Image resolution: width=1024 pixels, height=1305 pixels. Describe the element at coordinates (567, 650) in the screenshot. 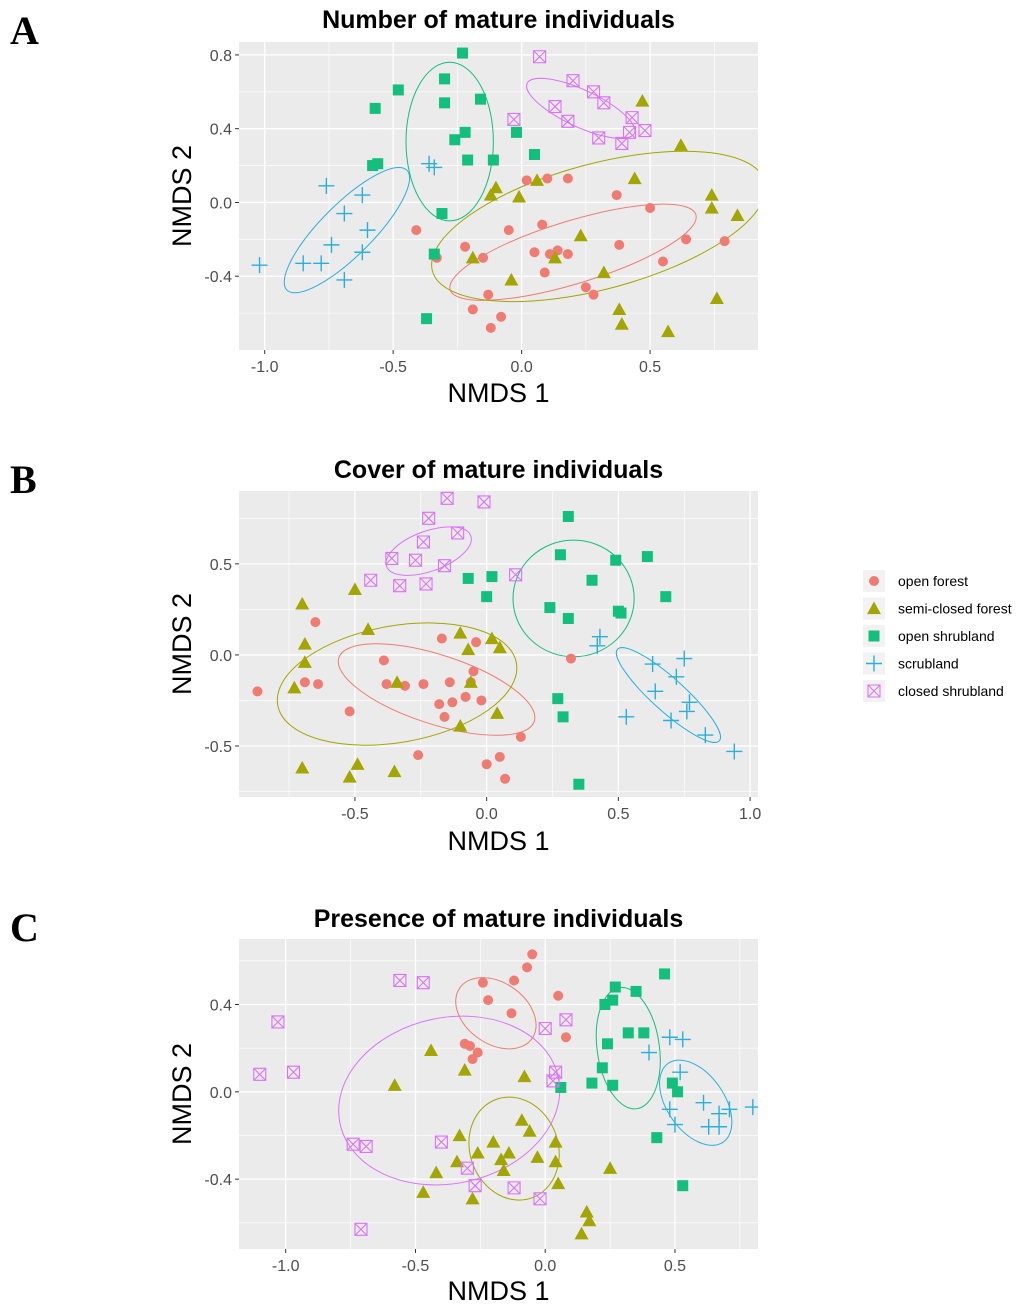

I see `series-open-shrubland` at that location.